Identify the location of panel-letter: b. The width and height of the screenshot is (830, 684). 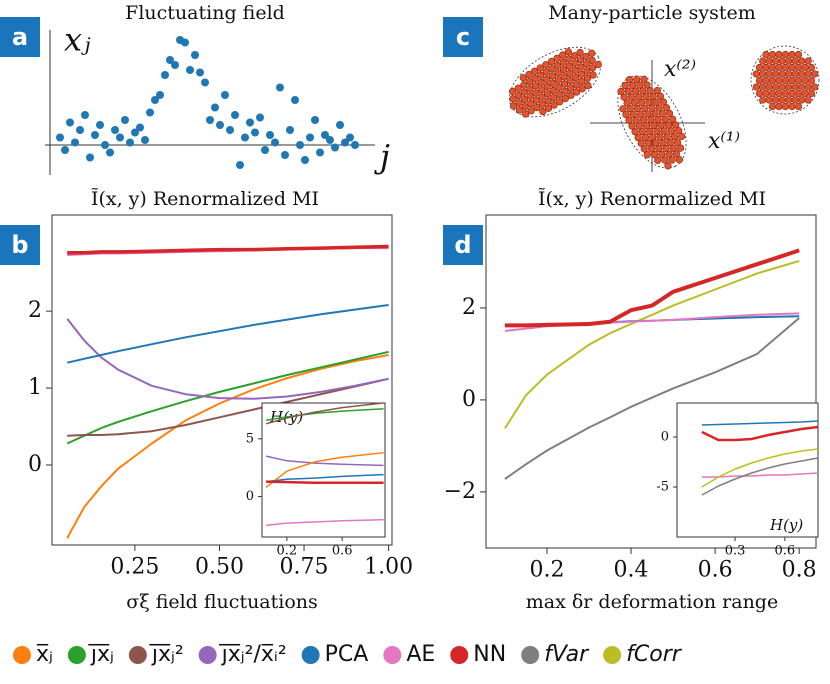
(19, 245).